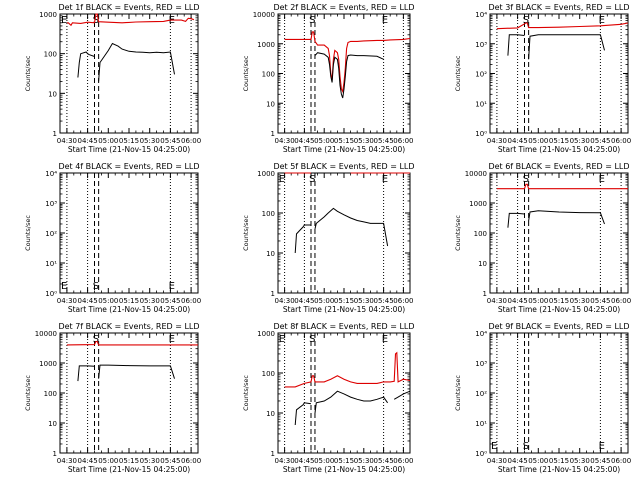 The width and height of the screenshot is (640, 480). Describe the element at coordinates (558, 326) in the screenshot. I see `chart-title: Det 9f BLACK = Events, RED = LLD` at that location.